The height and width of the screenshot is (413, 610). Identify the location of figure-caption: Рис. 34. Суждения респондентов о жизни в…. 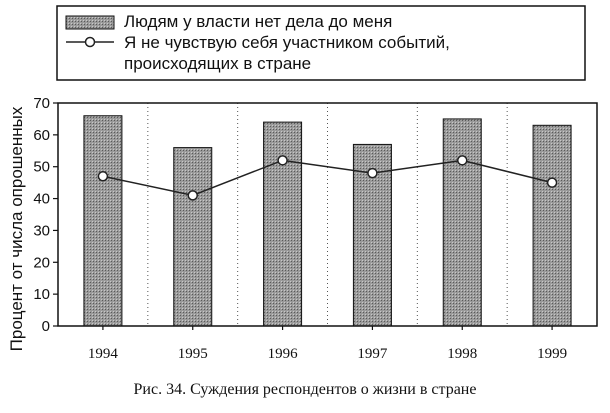
(305, 389).